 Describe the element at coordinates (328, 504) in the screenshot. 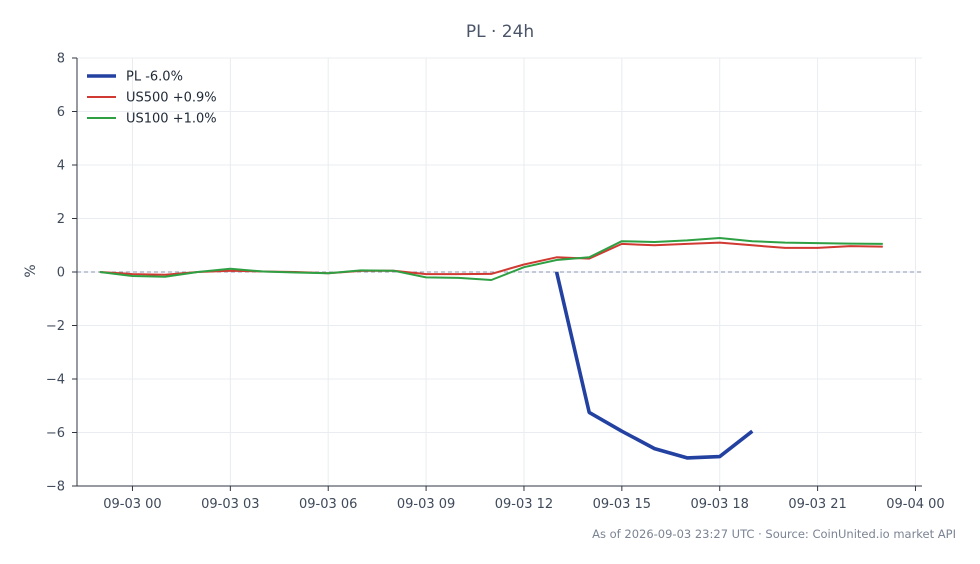

I see `x-tick-label: 09-03 06` at that location.